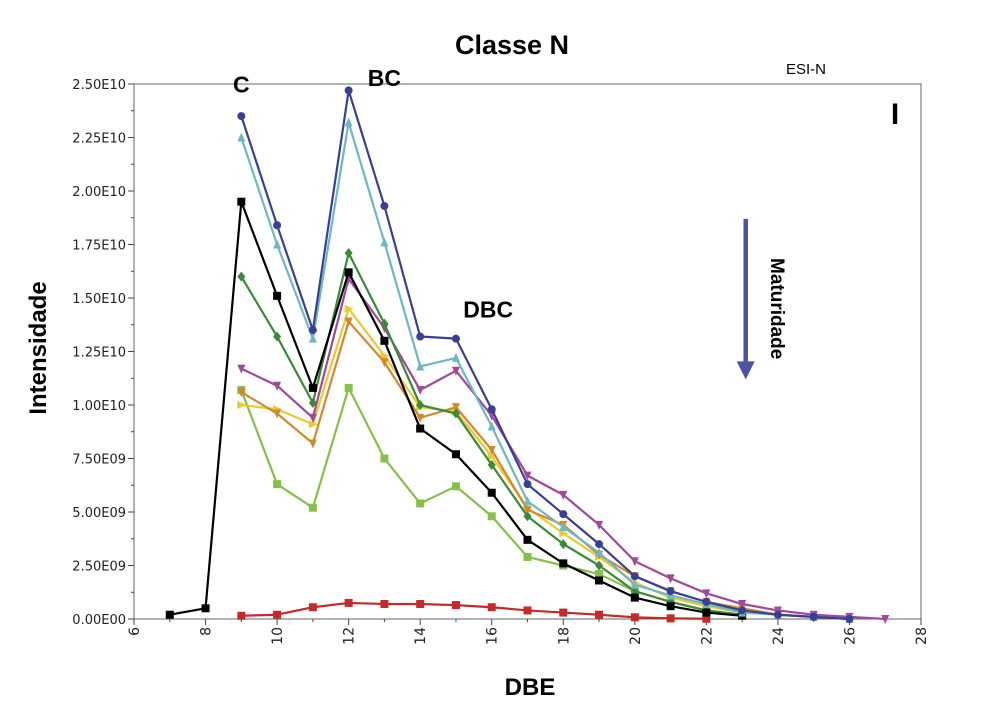 This screenshot has width=989, height=726. What do you see at coordinates (99, 246) in the screenshot?
I see `y-tick-label: 1.75E10` at bounding box center [99, 246].